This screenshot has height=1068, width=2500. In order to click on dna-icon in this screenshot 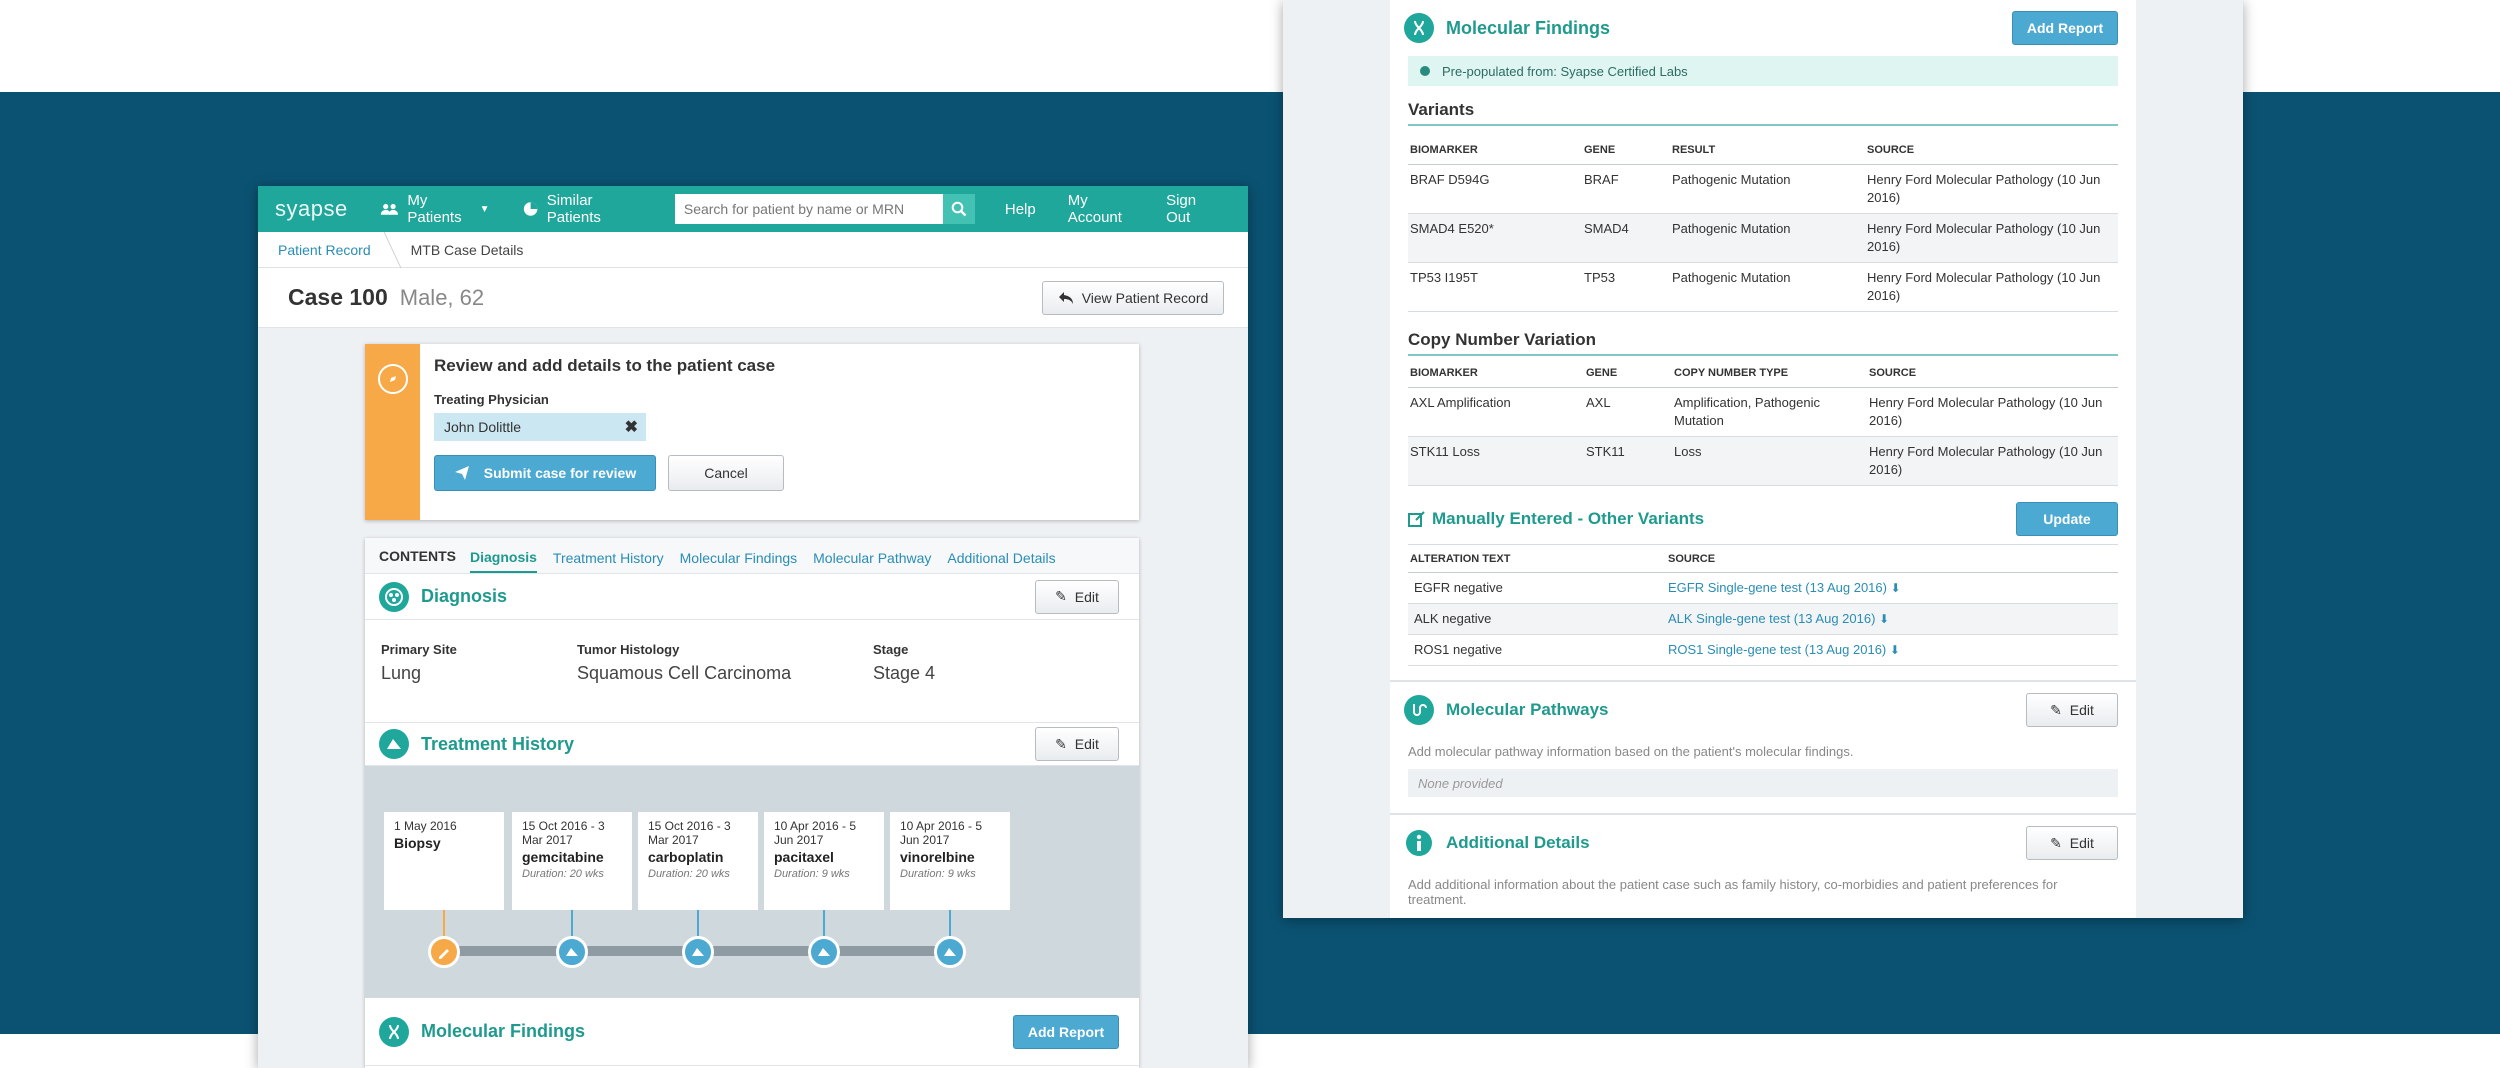, I will do `click(394, 1031)`.